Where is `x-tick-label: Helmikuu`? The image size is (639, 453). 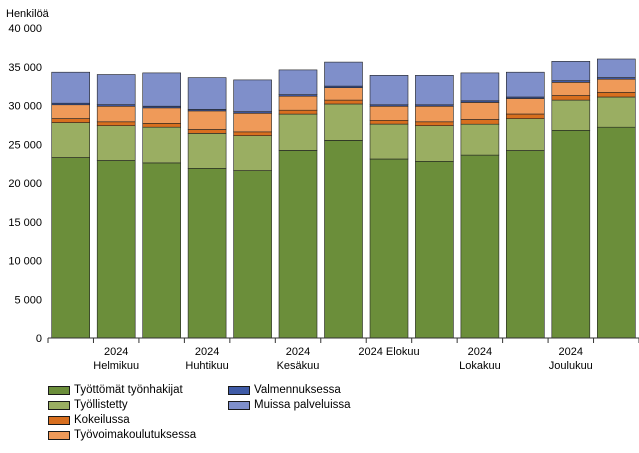 x-tick-label: Helmikuu is located at coordinates (116, 366).